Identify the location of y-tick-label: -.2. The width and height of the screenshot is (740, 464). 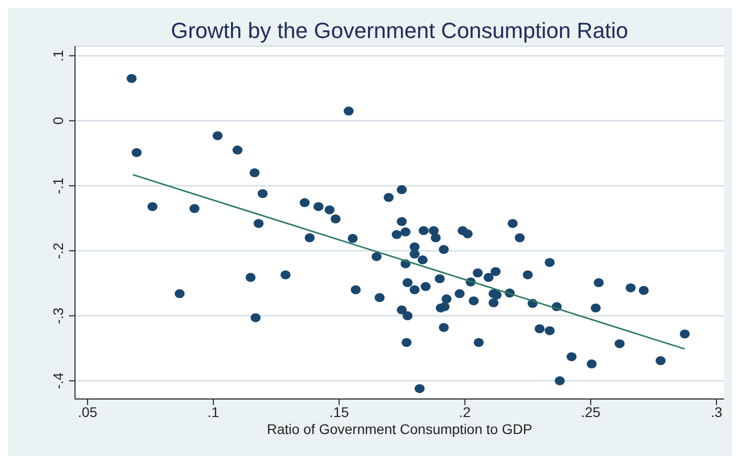
(58, 250).